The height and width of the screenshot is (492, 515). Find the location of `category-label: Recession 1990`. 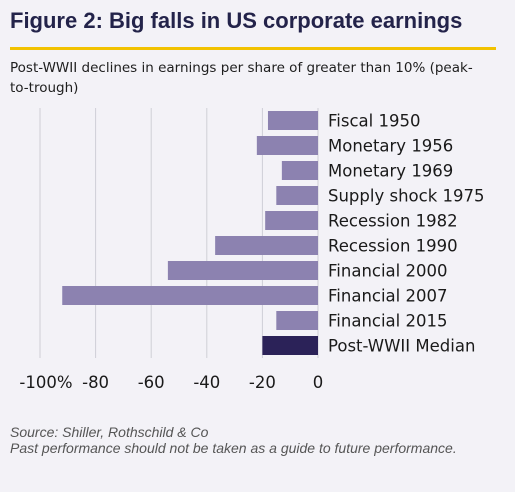

category-label: Recession 1990 is located at coordinates (393, 246).